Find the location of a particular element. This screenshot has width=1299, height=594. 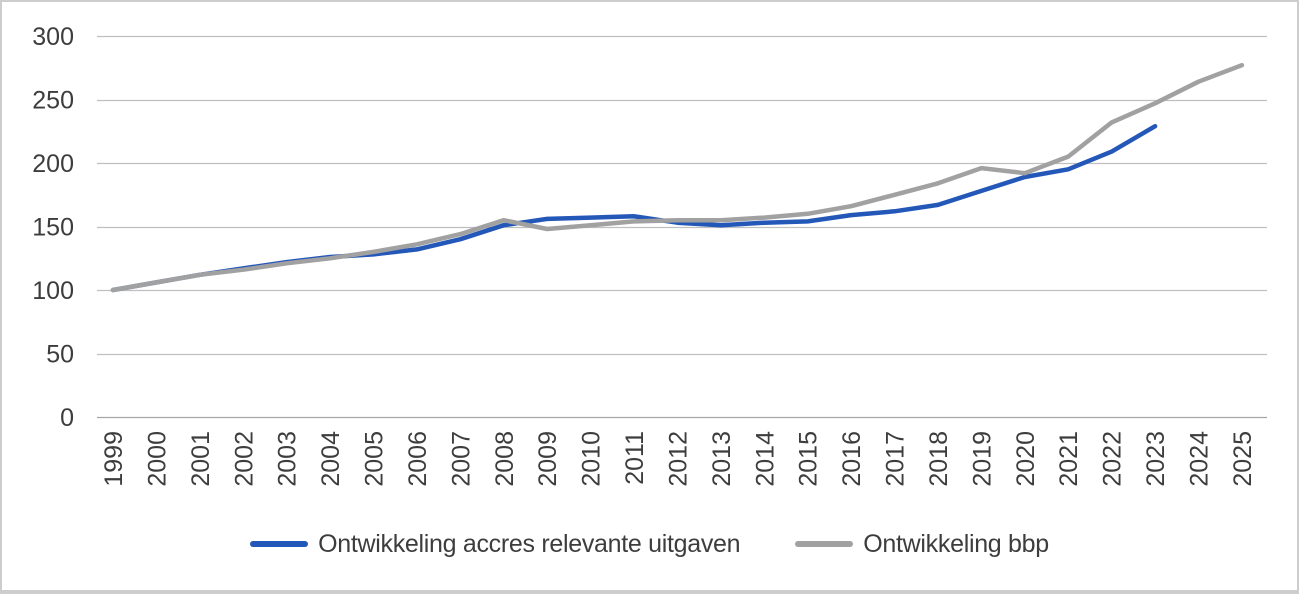

y-tick-label: 100 is located at coordinates (53, 291).